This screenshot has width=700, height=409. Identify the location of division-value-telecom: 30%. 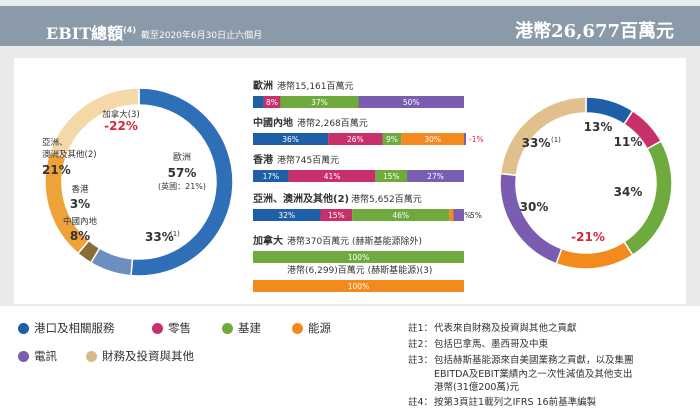
(534, 207).